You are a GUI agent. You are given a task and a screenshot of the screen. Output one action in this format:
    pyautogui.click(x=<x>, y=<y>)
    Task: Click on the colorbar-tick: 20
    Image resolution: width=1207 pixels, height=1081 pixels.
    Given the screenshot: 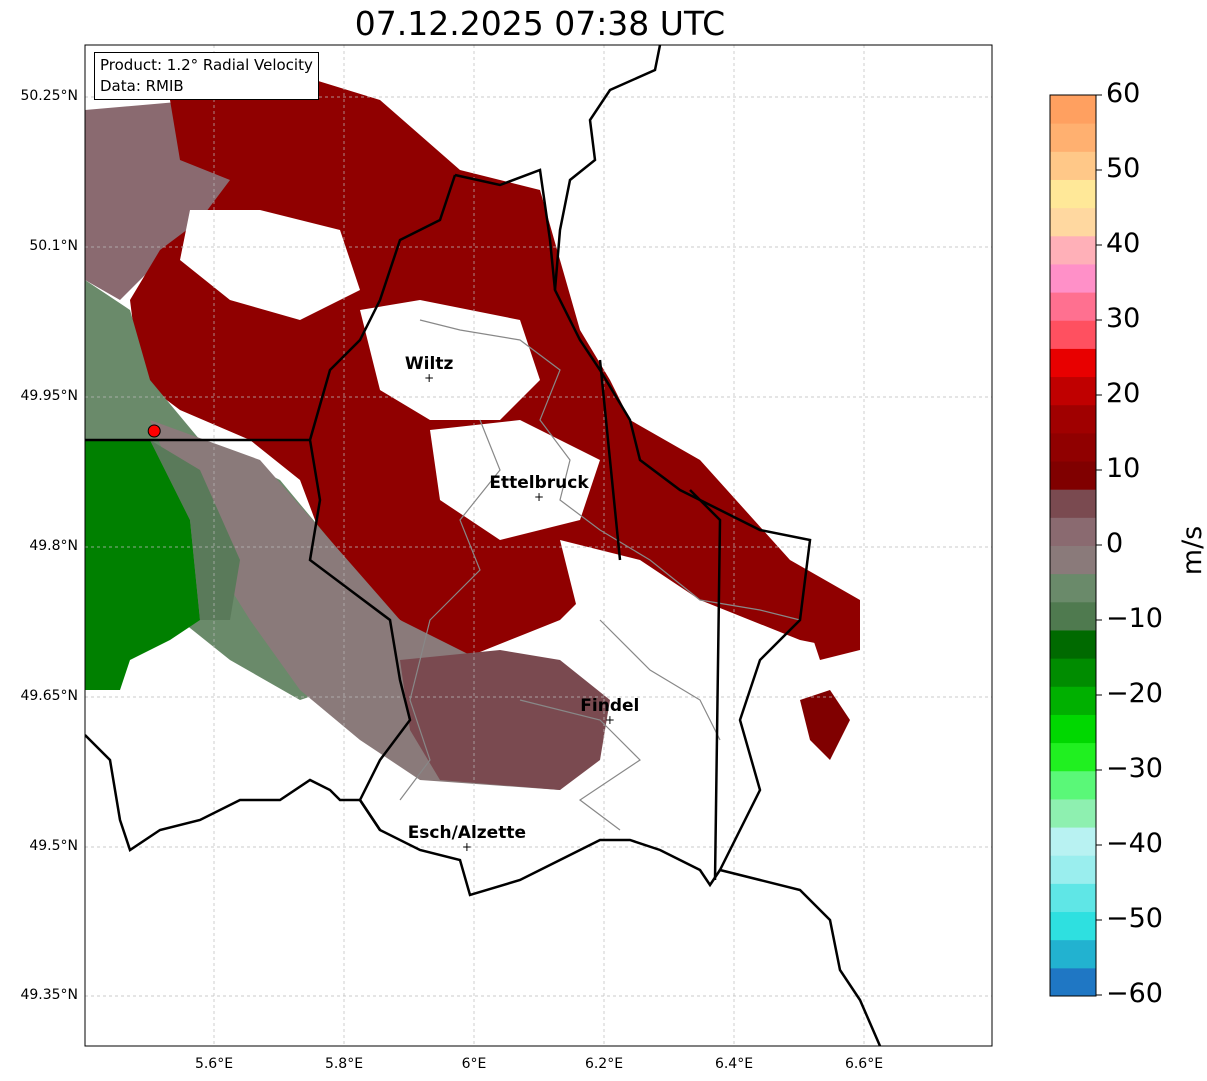 What is the action you would take?
    pyautogui.click(x=1123, y=393)
    